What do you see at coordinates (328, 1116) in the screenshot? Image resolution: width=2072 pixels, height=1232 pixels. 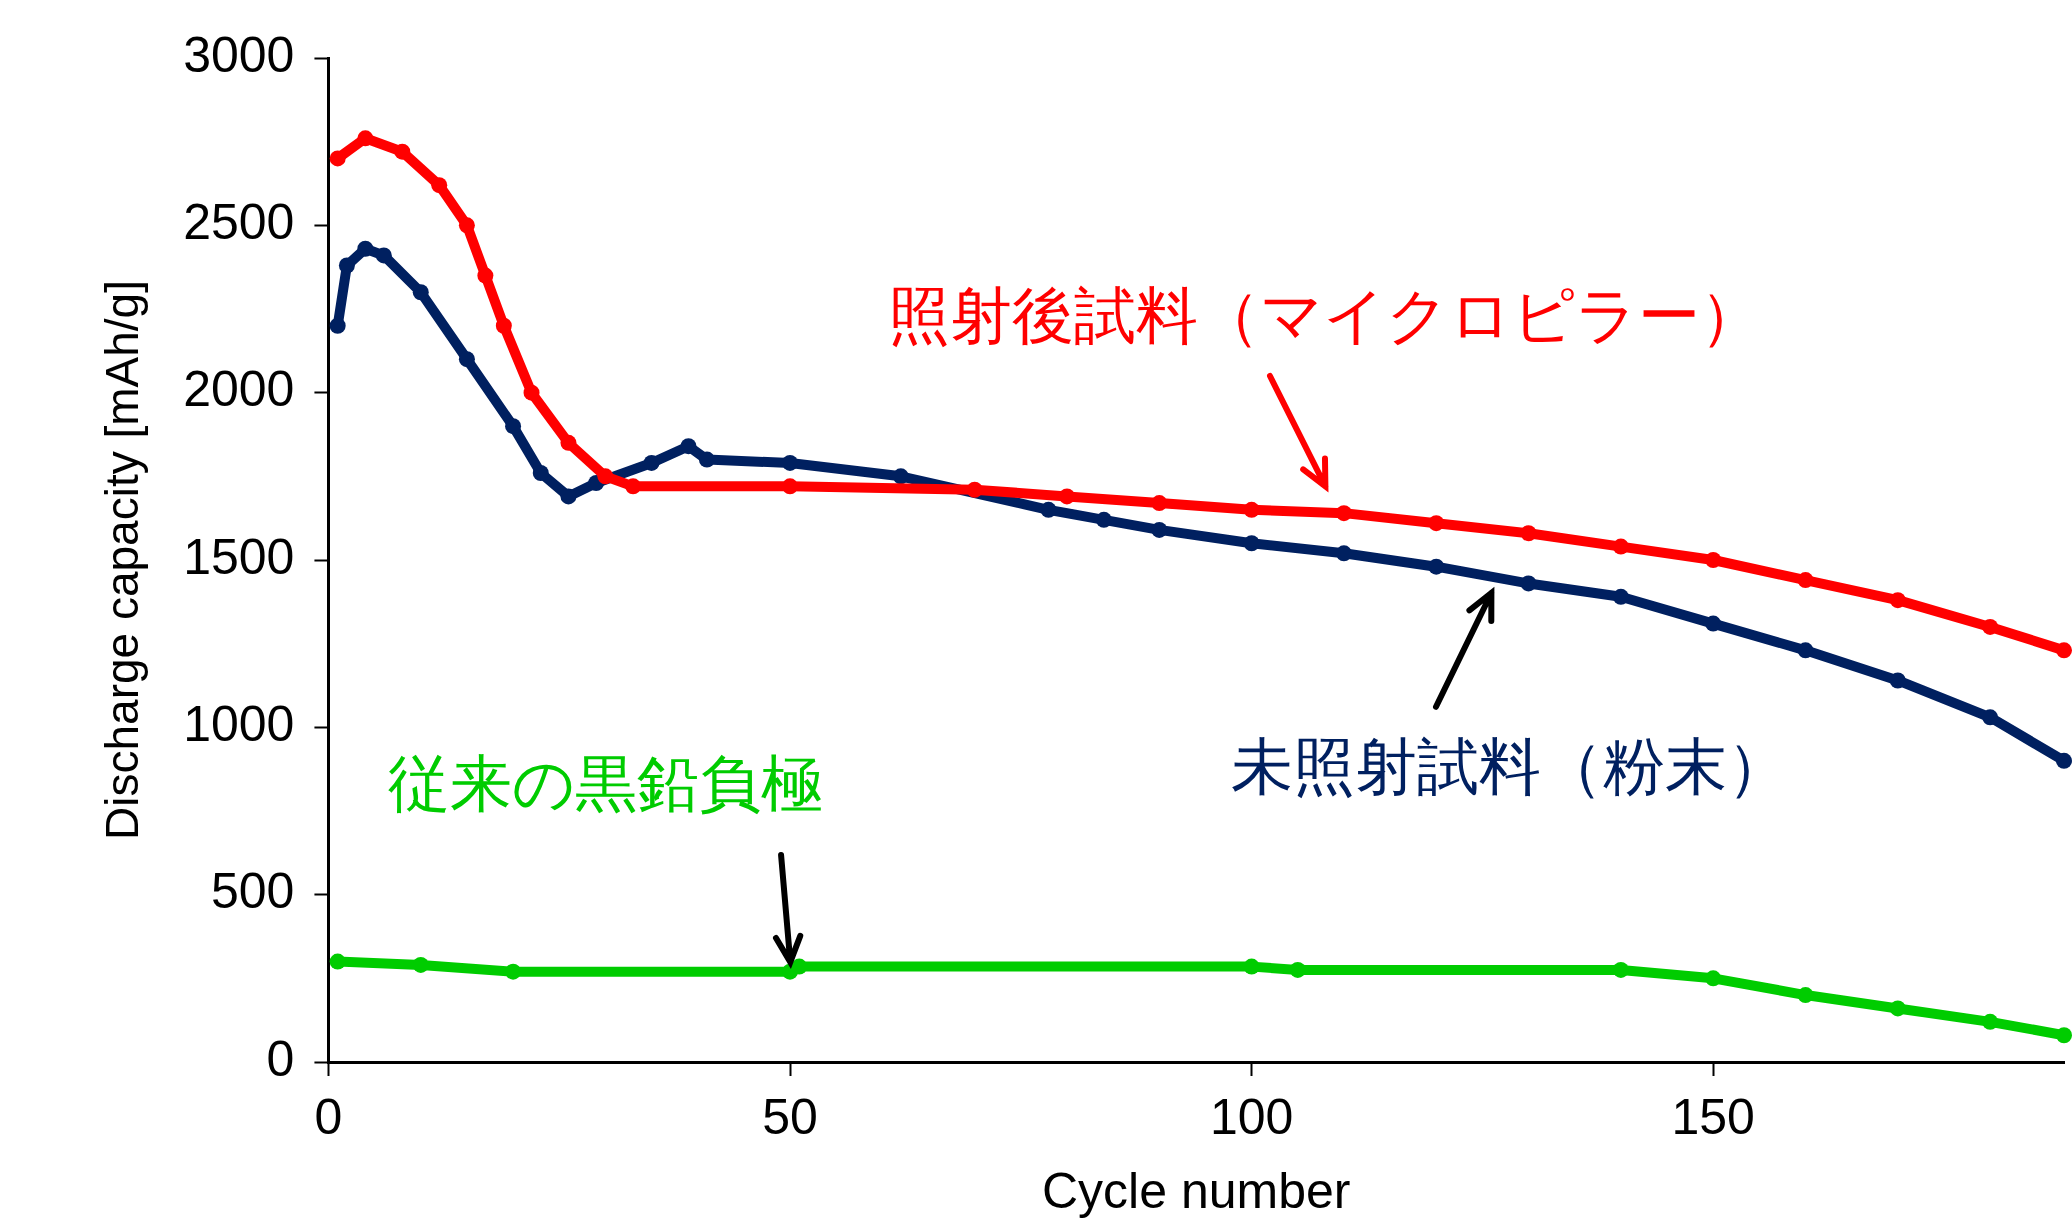 I see `x-tick-label: 0` at bounding box center [328, 1116].